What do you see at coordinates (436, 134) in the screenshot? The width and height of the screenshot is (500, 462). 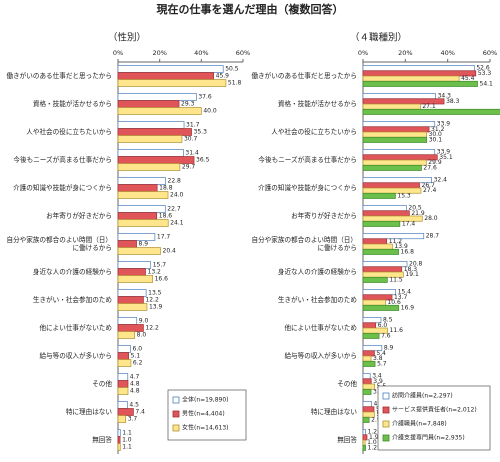 I see `value-label: 30.0` at bounding box center [436, 134].